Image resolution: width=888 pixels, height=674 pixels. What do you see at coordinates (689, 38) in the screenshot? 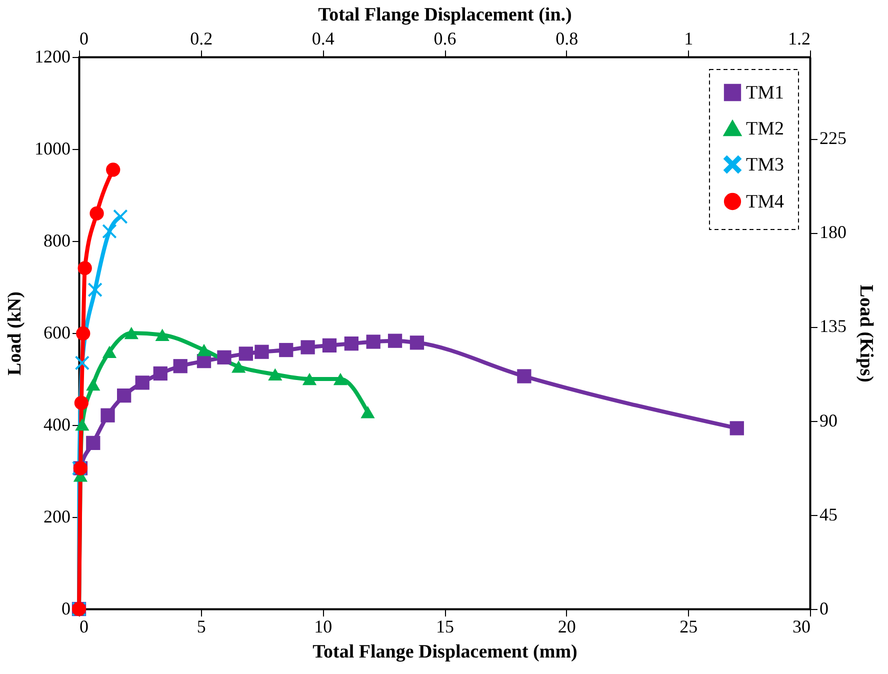
I see `x2-tick-label: 1` at bounding box center [689, 38].